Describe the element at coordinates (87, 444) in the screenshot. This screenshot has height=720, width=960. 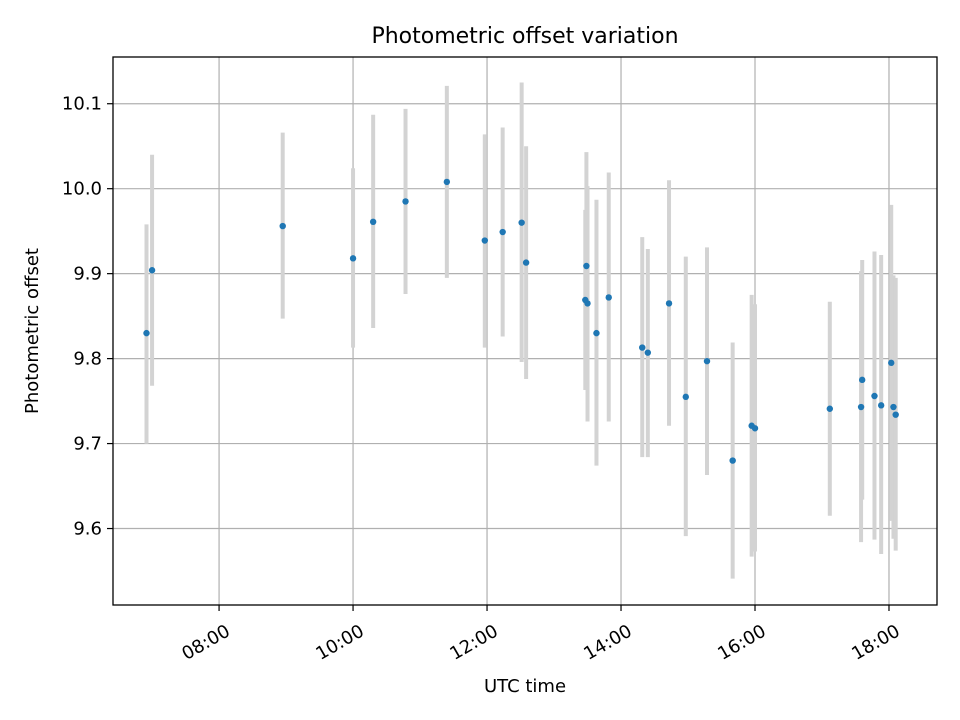
I see `y-tick-label: 9.7` at that location.